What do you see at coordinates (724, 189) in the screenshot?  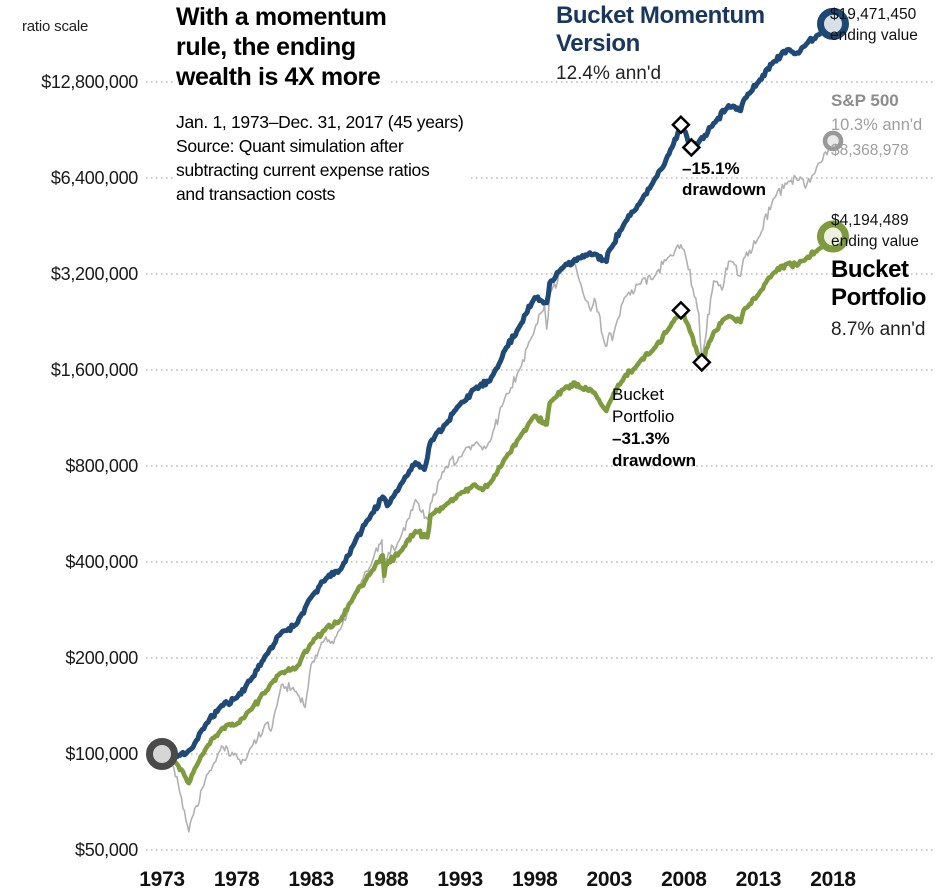 I see `momentum-drawdown-word: drawdown` at bounding box center [724, 189].